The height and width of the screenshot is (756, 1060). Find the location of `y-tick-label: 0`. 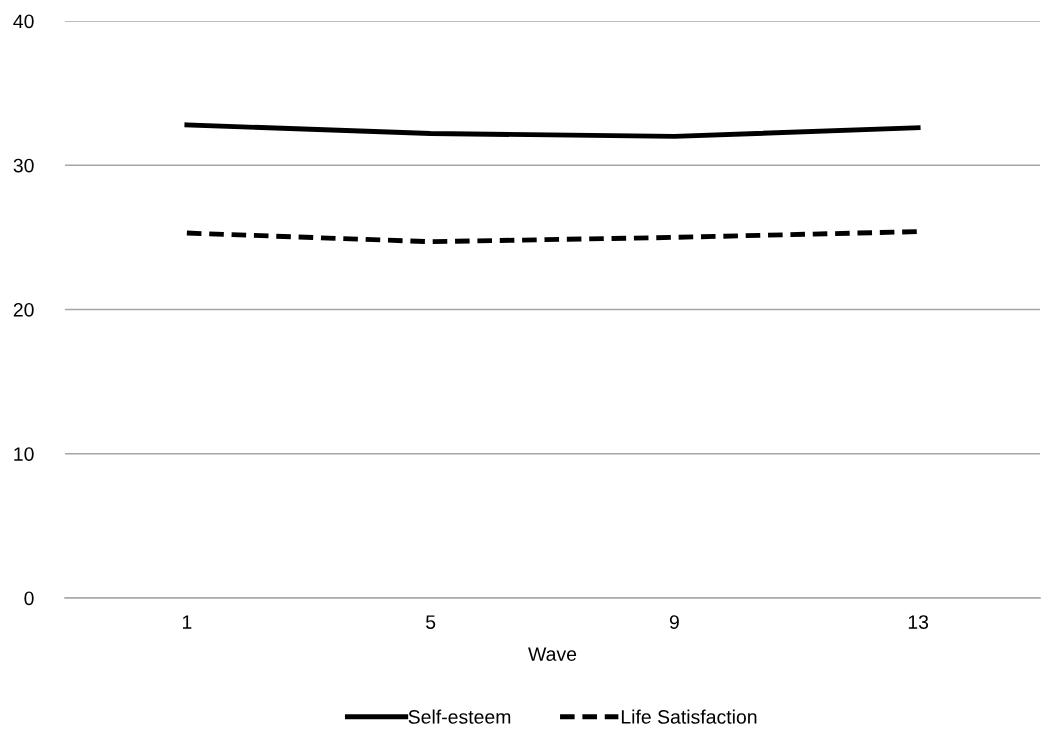

y-tick-label: 0 is located at coordinates (29, 598).